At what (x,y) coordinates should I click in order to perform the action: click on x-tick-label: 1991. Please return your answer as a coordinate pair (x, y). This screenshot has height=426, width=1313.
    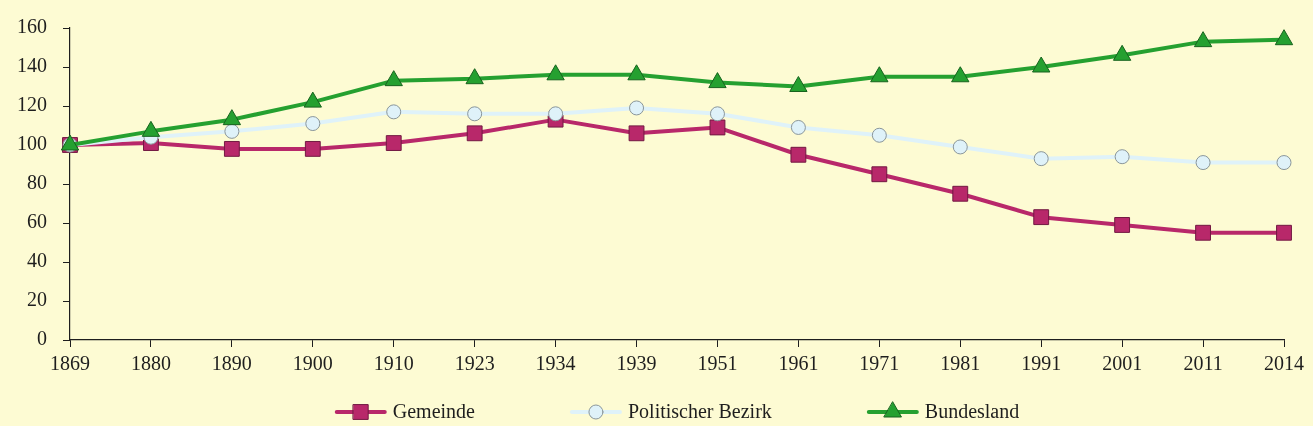
    Looking at the image, I should click on (1041, 363).